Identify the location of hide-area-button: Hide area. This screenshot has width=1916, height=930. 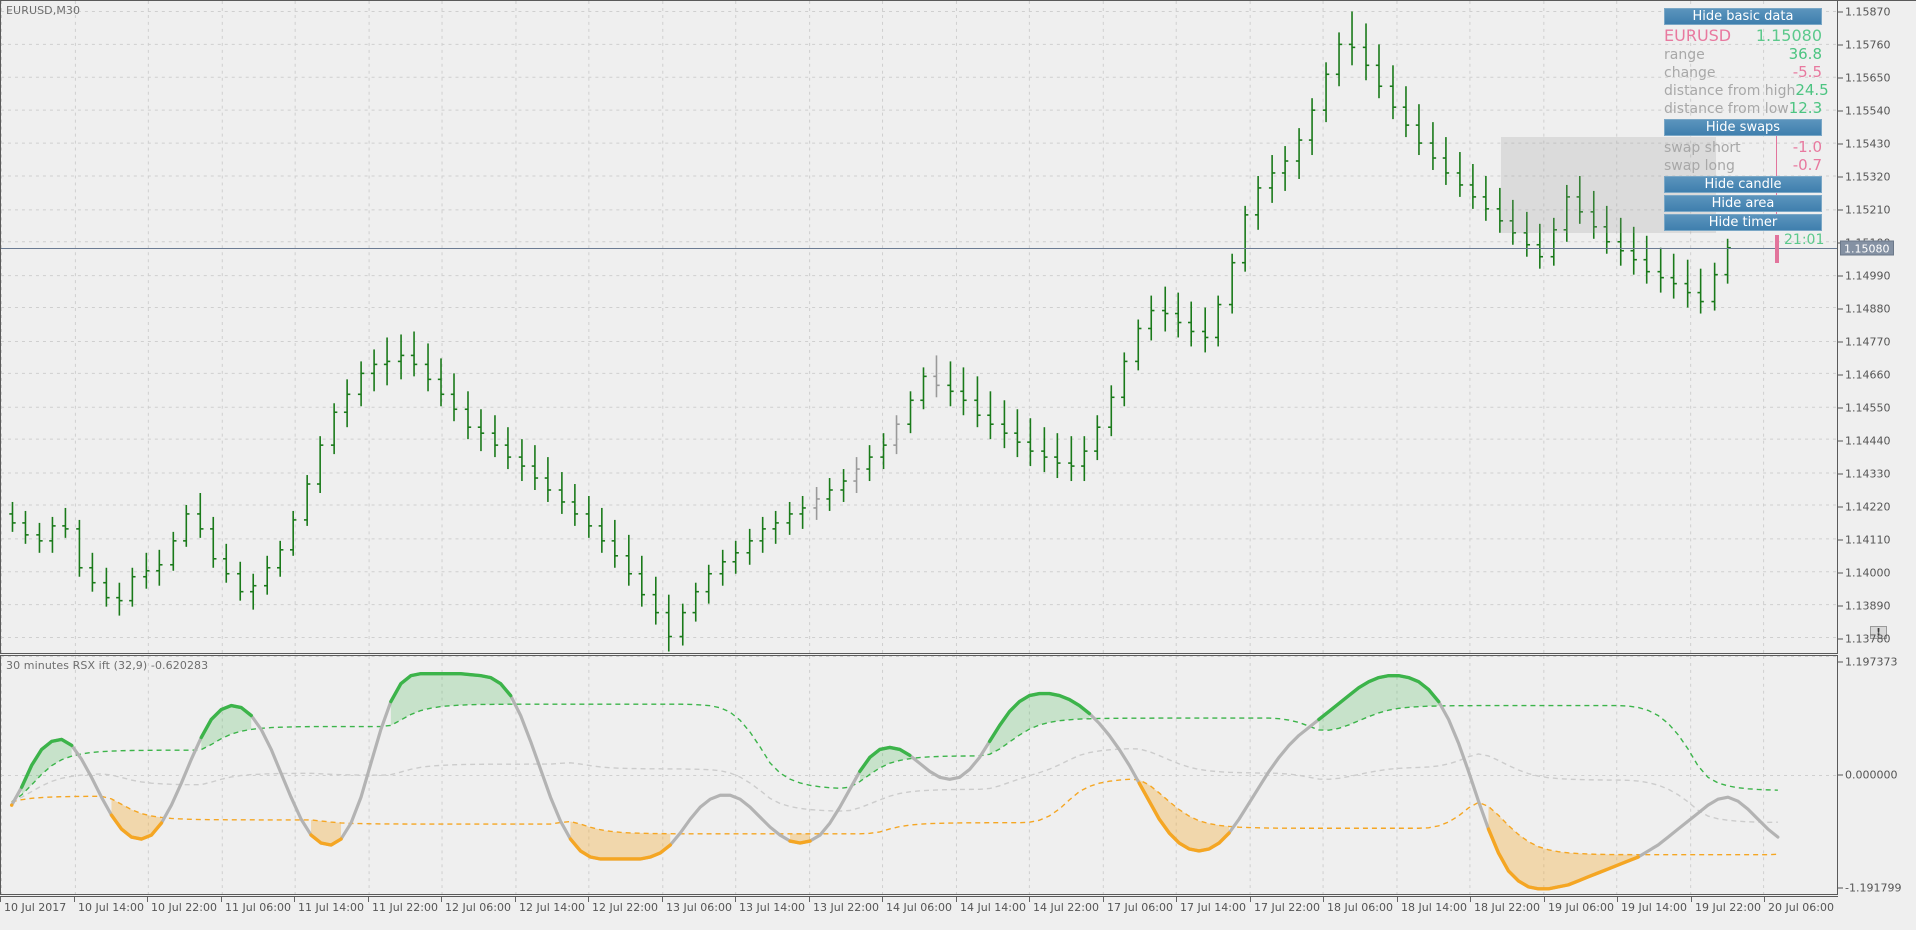
(1743, 203).